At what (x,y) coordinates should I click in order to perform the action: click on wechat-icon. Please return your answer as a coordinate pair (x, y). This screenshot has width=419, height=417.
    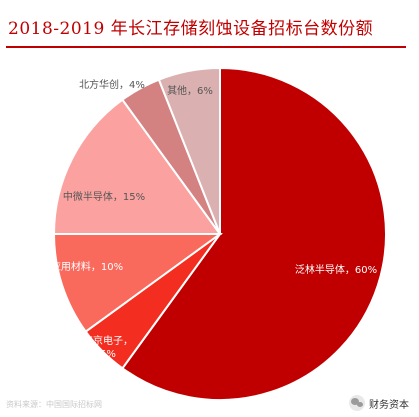
    Looking at the image, I should click on (357, 403).